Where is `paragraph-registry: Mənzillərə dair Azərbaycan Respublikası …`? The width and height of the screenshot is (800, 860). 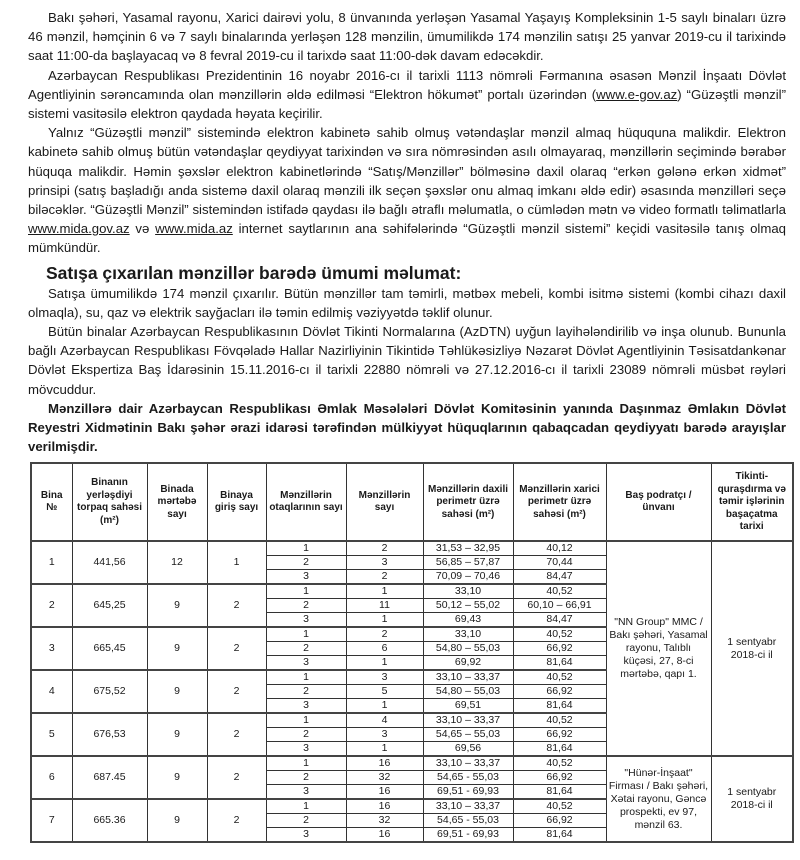 paragraph-registry: Mənzillərə dair Azərbaycan Respublikası … is located at coordinates (407, 427).